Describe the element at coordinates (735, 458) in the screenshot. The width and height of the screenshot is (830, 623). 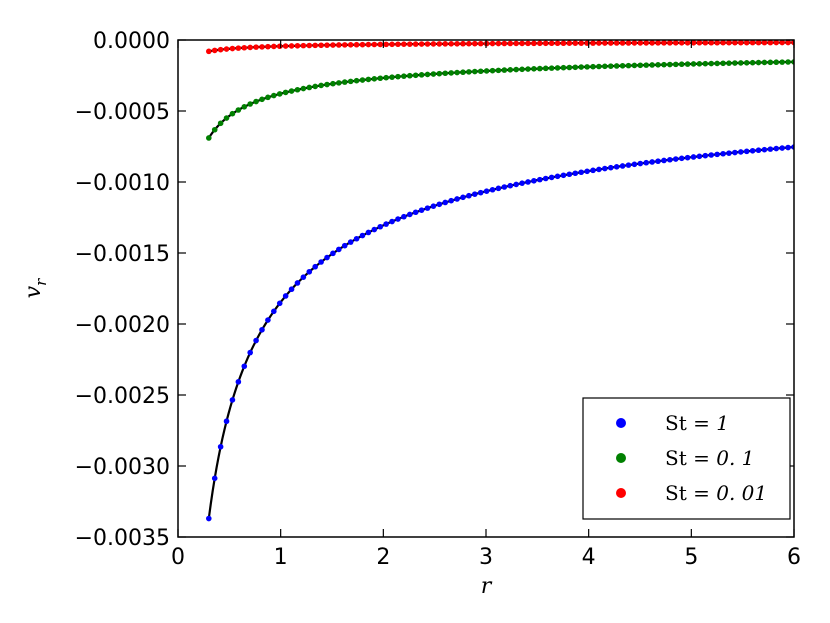
I see `legend-label-value: 0. 1` at that location.